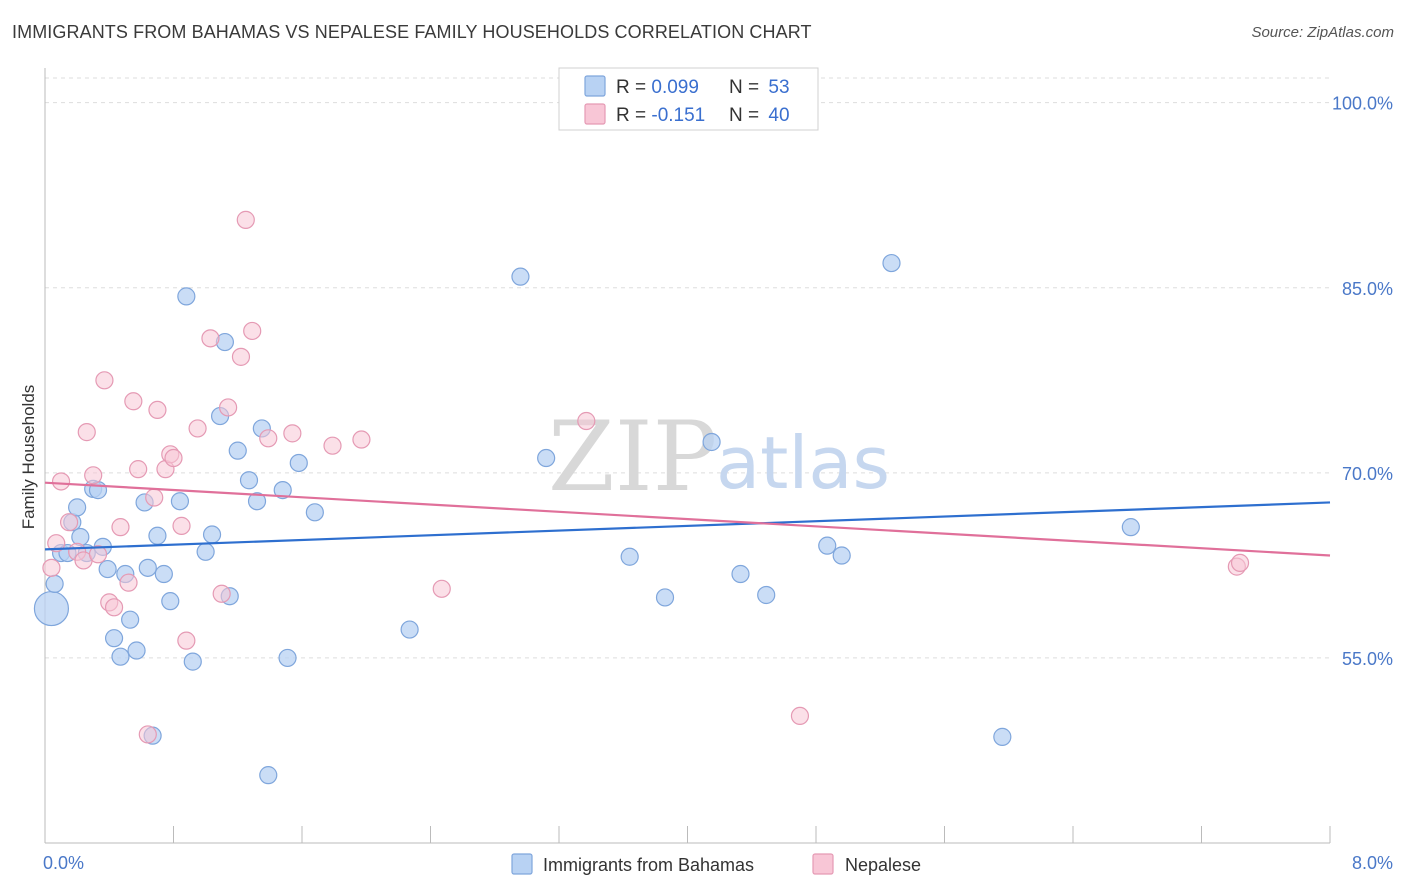 The height and width of the screenshot is (892, 1406). Describe the element at coordinates (688, 99) in the screenshot. I see `correlation-legend: R = 0.099 N = 53 R = -0.151 N = 40` at that location.